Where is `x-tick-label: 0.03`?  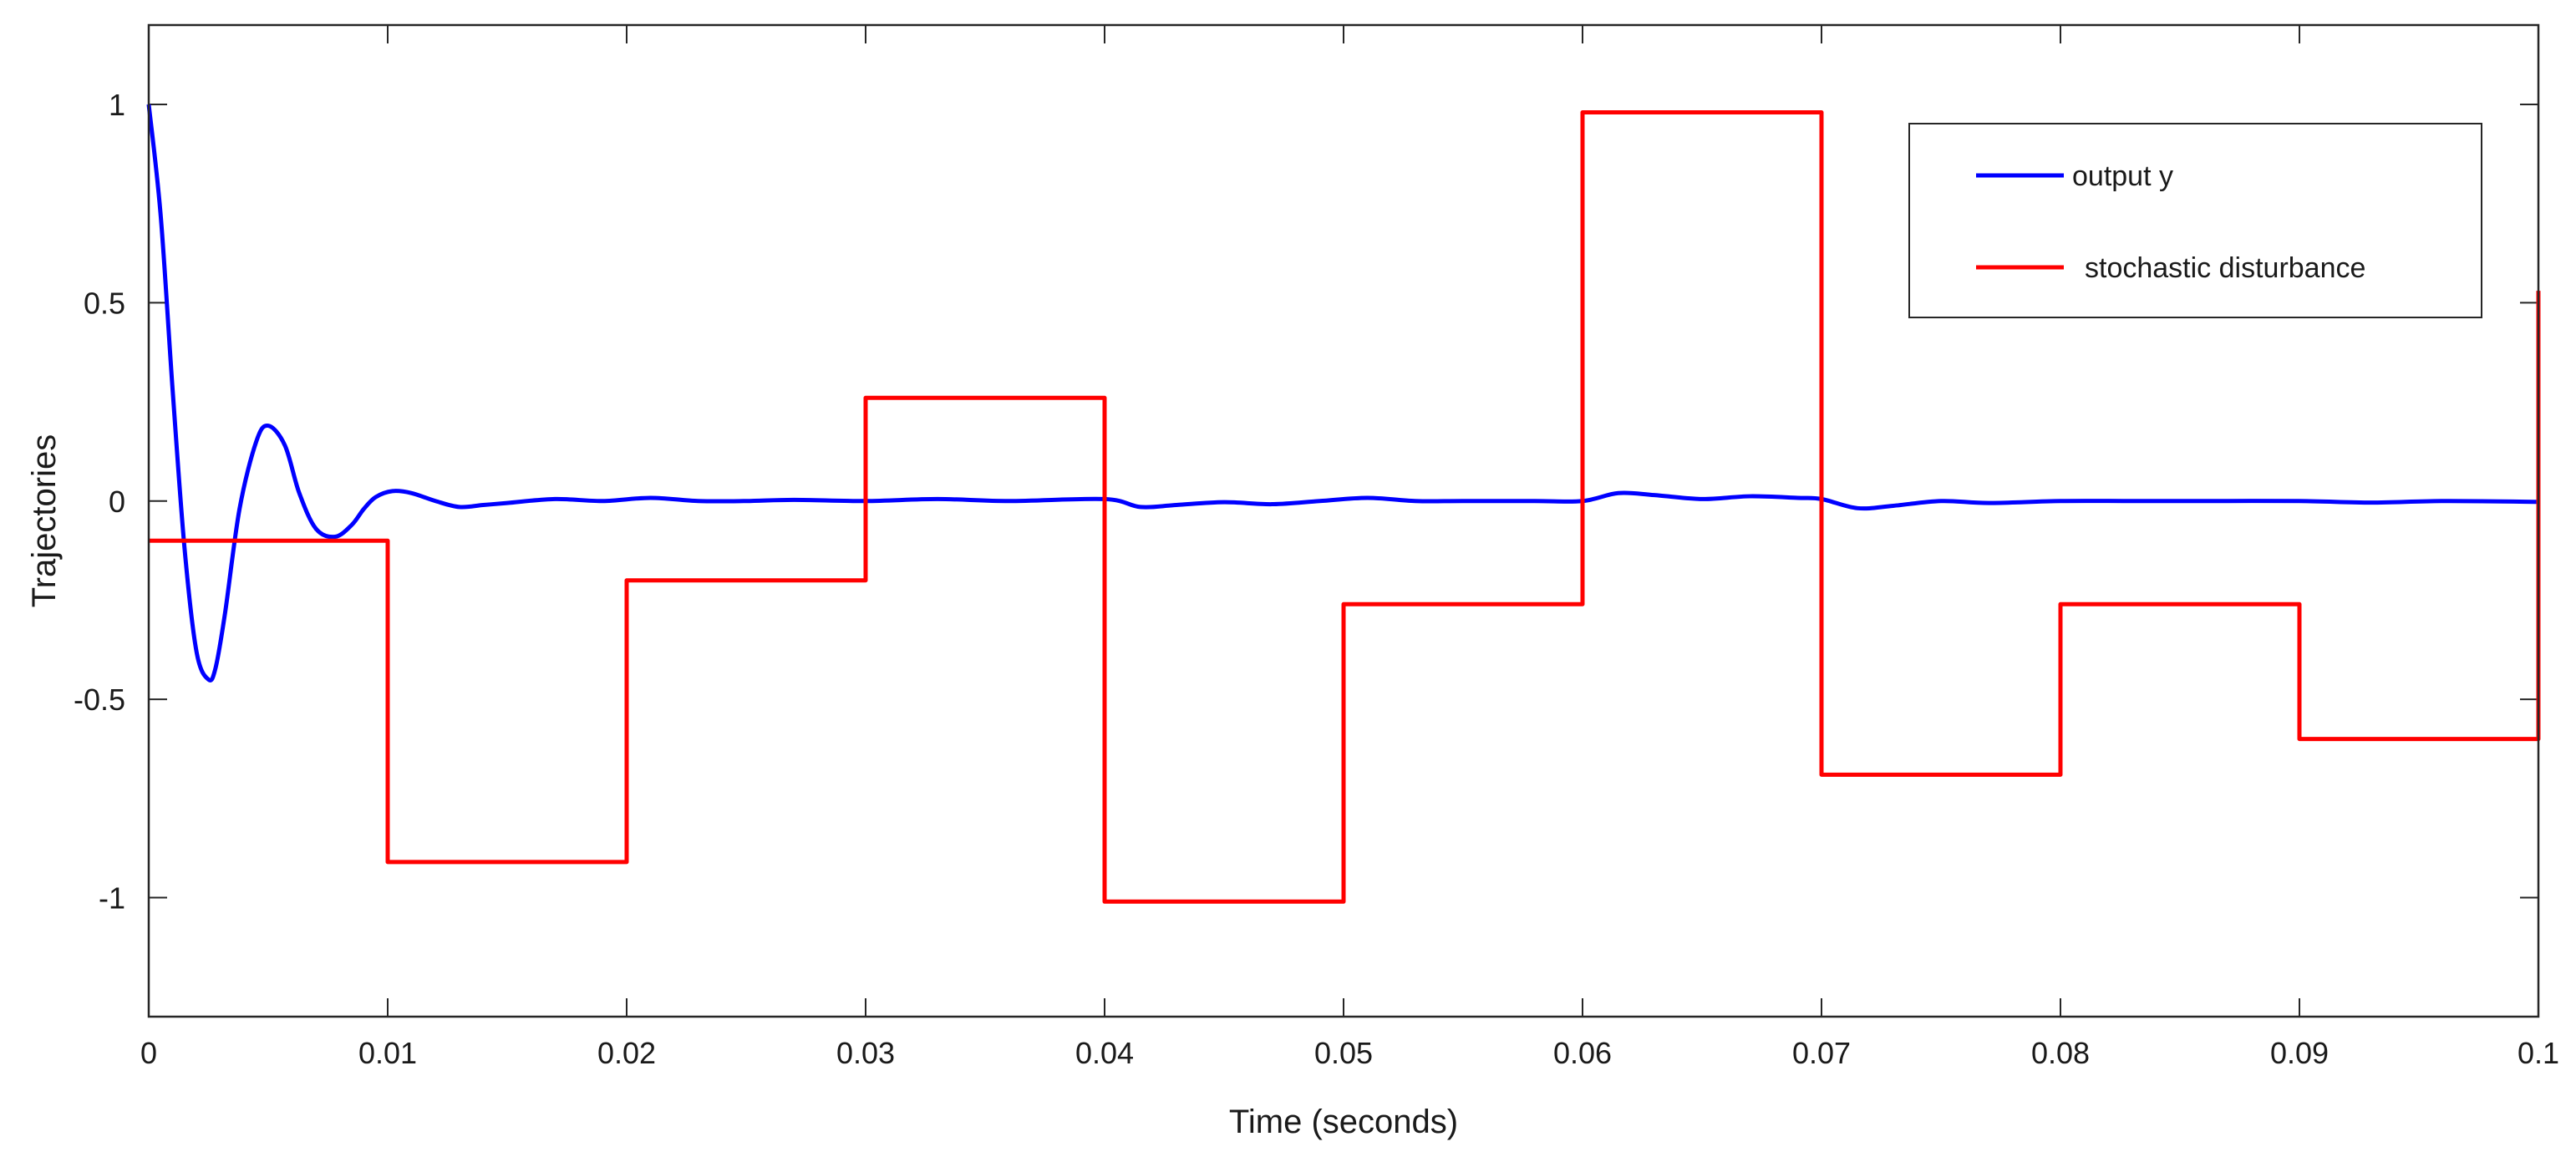 x-tick-label: 0.03 is located at coordinates (865, 1053).